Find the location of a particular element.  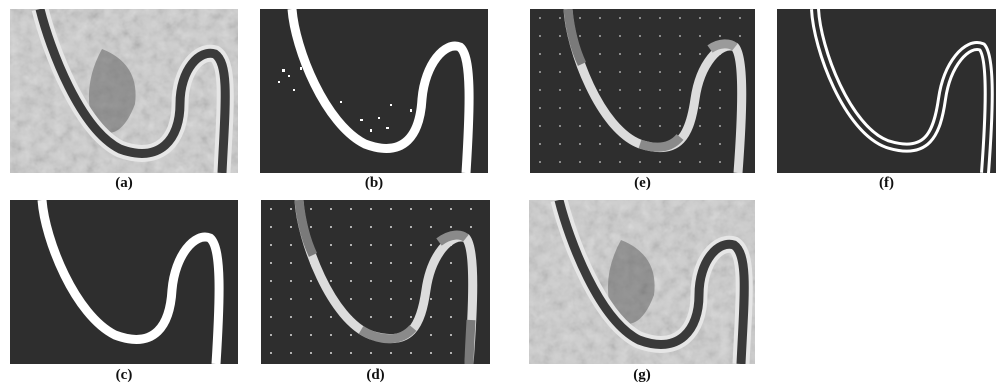

panel-d: (d) is located at coordinates (375, 291).